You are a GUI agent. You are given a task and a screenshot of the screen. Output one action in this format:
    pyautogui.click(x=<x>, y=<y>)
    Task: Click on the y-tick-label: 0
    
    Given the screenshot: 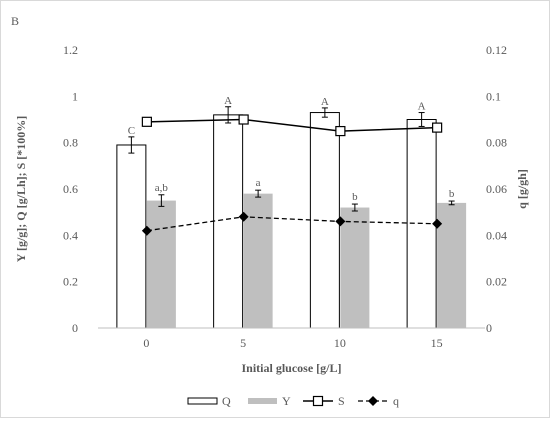 What is the action you would take?
    pyautogui.click(x=75, y=328)
    